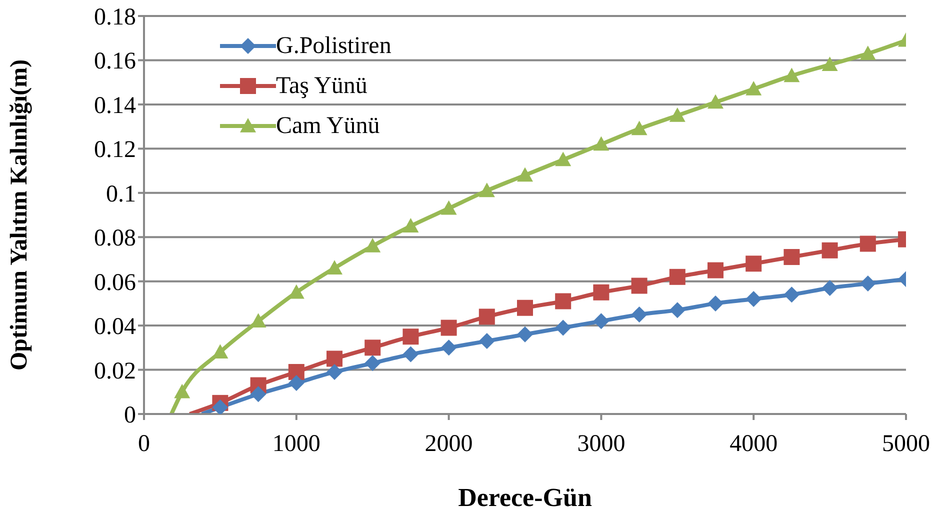 The image size is (942, 526). What do you see at coordinates (525, 497) in the screenshot?
I see `x-axis-title: Derece-Gün` at bounding box center [525, 497].